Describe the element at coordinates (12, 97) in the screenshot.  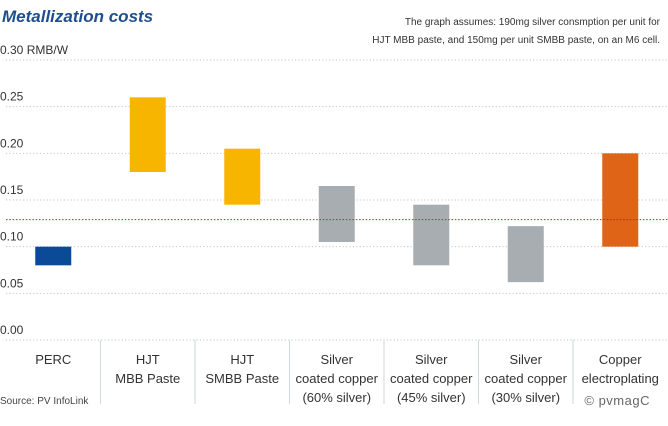
I see `y-tick-label: 0.25` at that location.